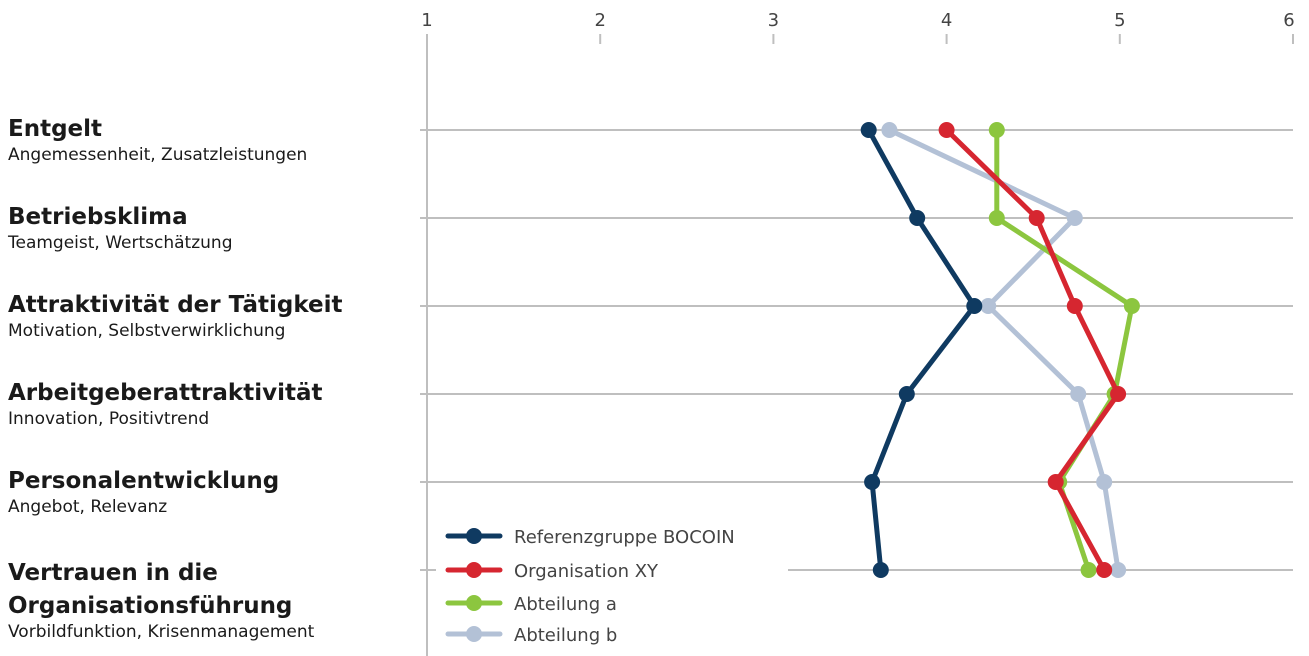 This screenshot has height=656, width=1309. Describe the element at coordinates (624, 537) in the screenshot. I see `legend-label: Referenzgruppe BOCOIN` at that location.